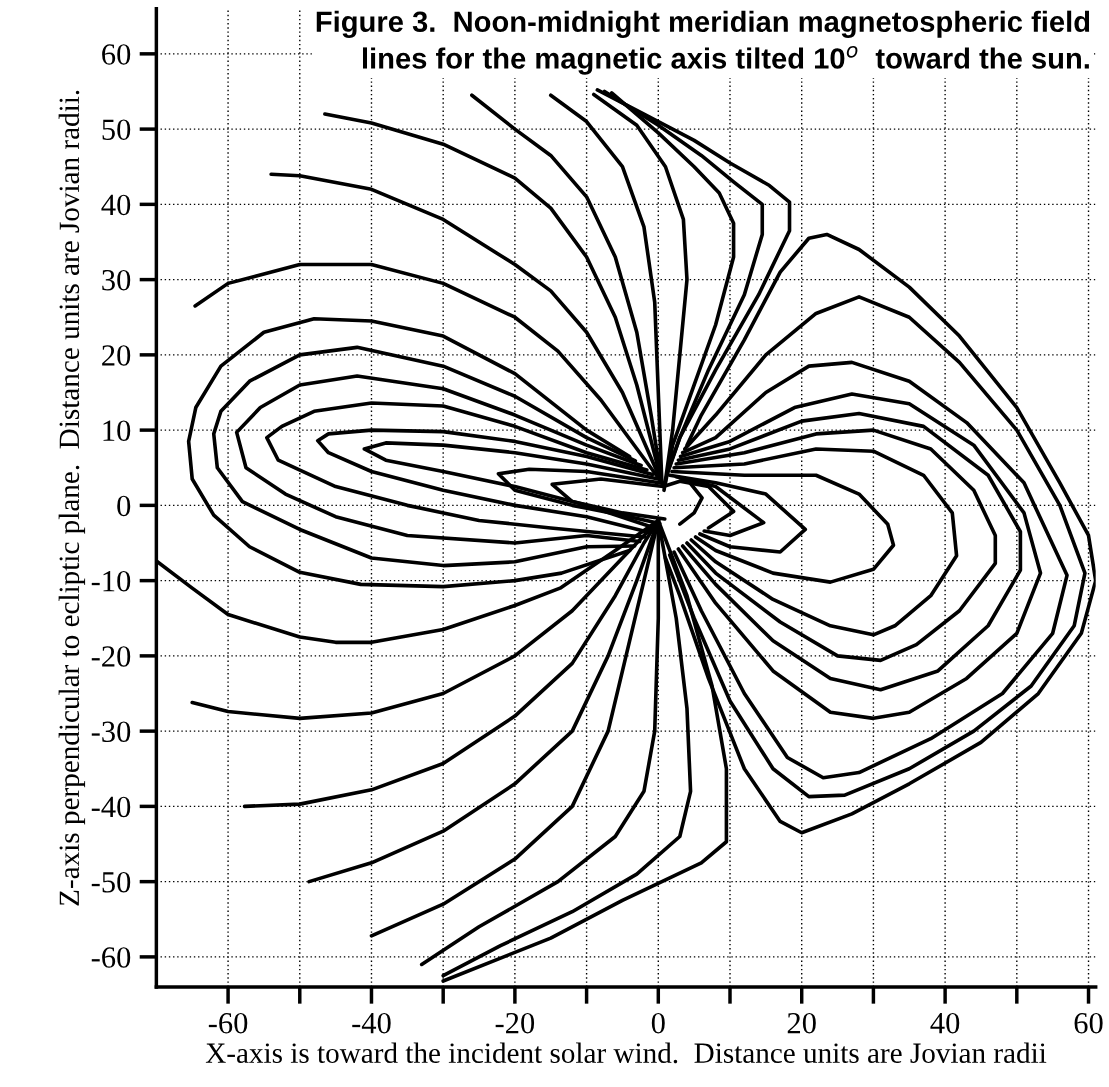  Describe the element at coordinates (116, 129) in the screenshot. I see `y-tick-label: 50` at that location.